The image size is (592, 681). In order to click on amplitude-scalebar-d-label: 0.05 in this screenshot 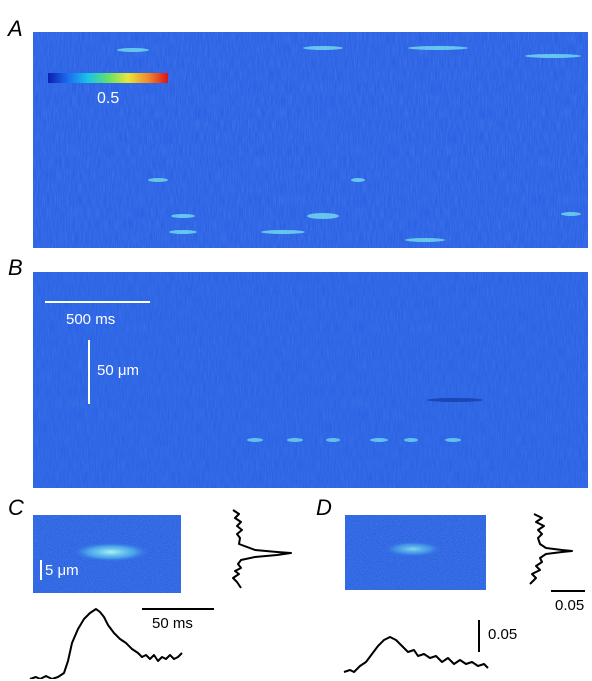, I will do `click(503, 634)`.